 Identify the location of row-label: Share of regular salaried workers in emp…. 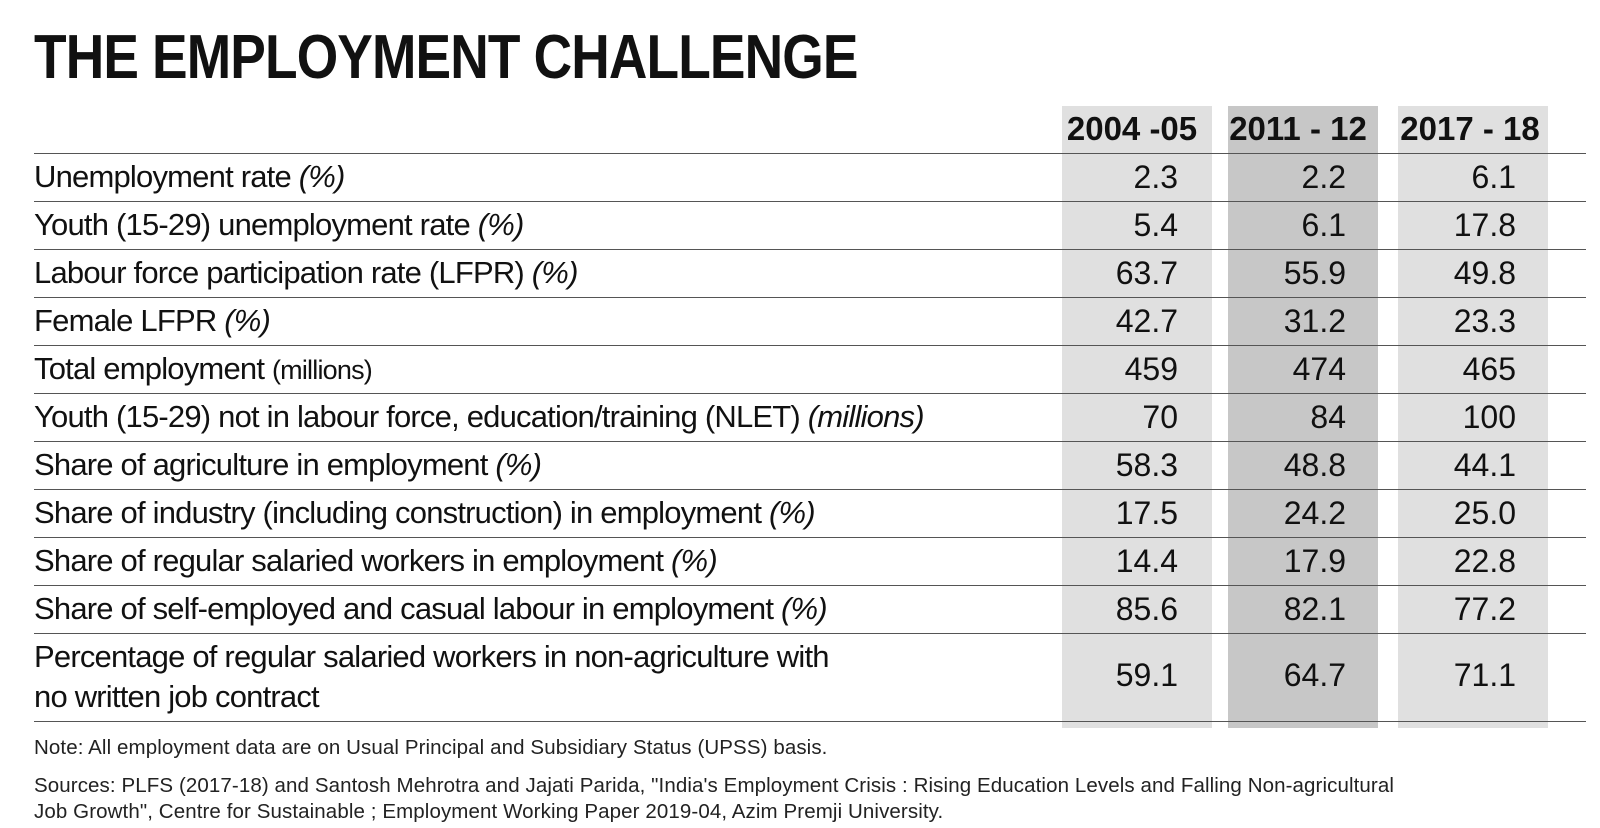
(376, 561).